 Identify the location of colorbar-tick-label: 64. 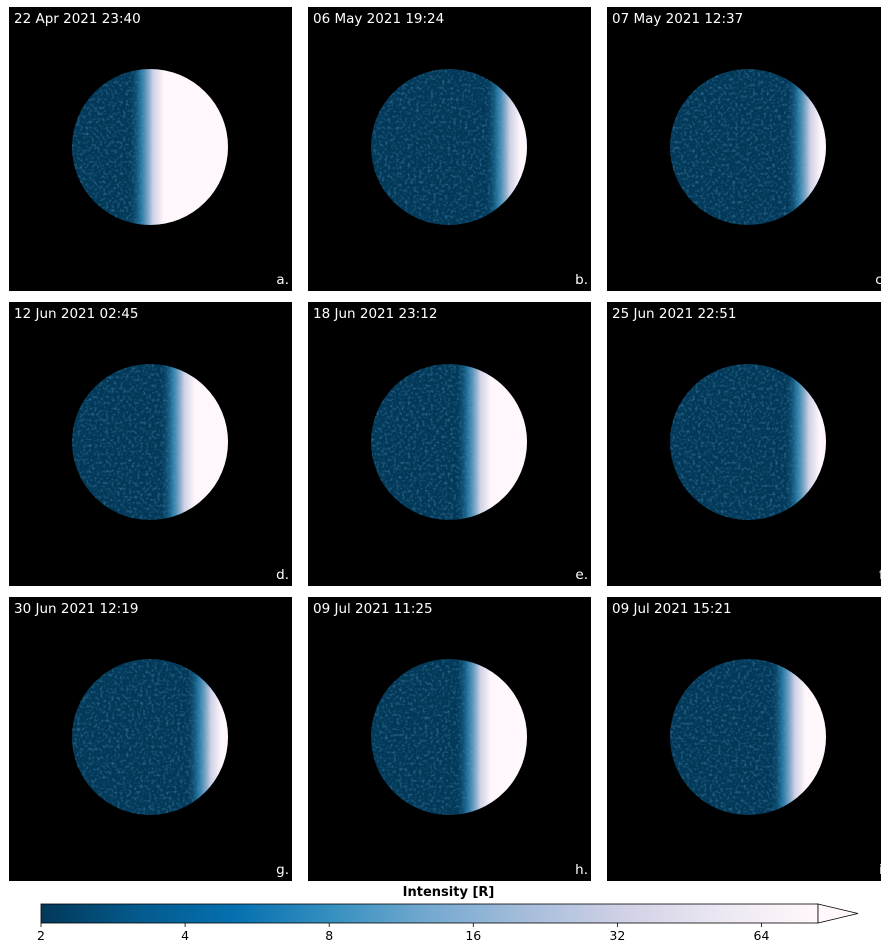
(762, 935).